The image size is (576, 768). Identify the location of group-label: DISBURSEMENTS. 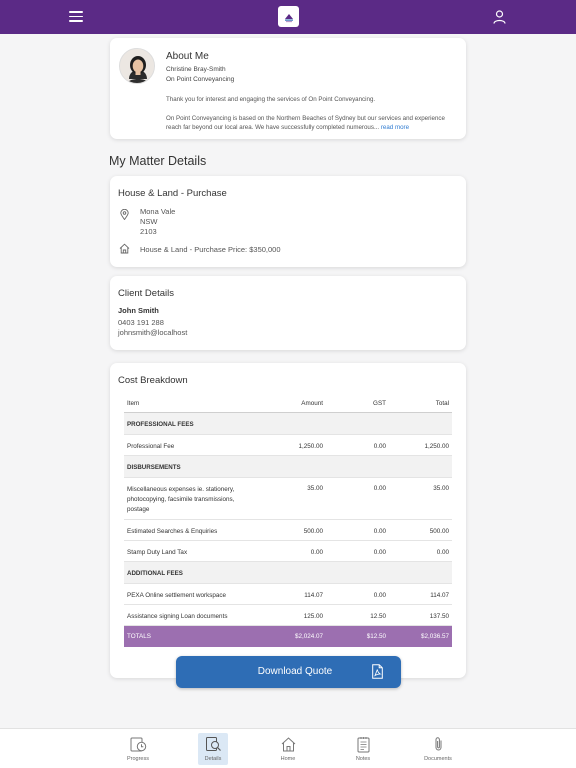
(154, 467).